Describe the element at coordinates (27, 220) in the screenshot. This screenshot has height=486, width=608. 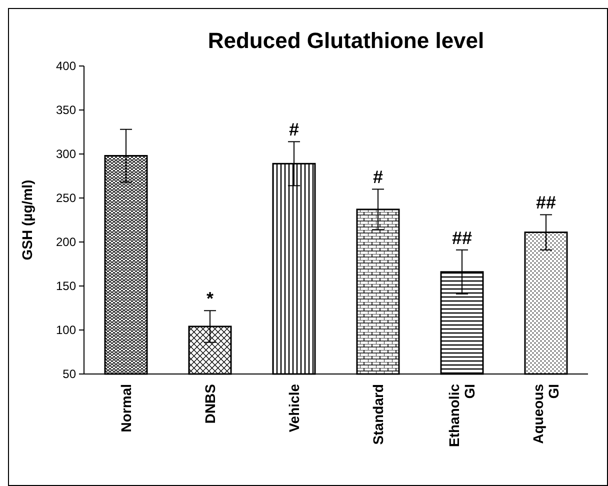
I see `y-axis-title: GSH (µg/ml)` at that location.